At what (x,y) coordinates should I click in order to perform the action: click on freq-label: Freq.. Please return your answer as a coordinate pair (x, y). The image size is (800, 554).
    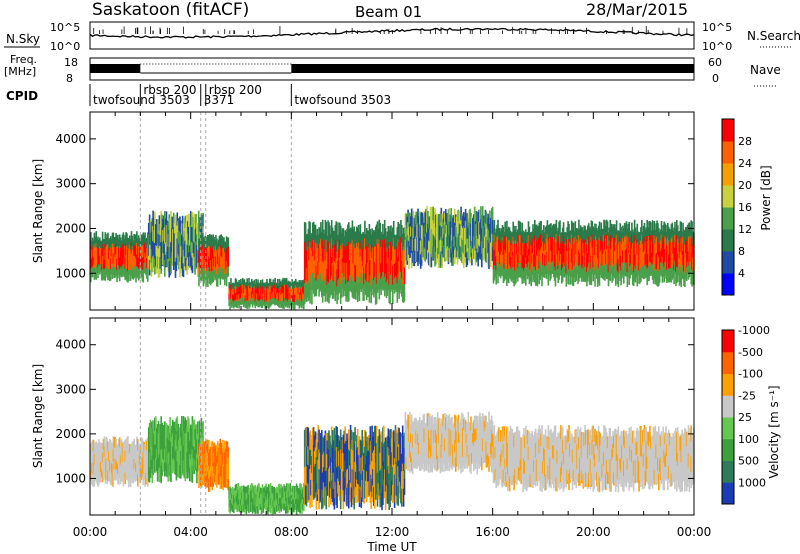
    Looking at the image, I should click on (23, 59).